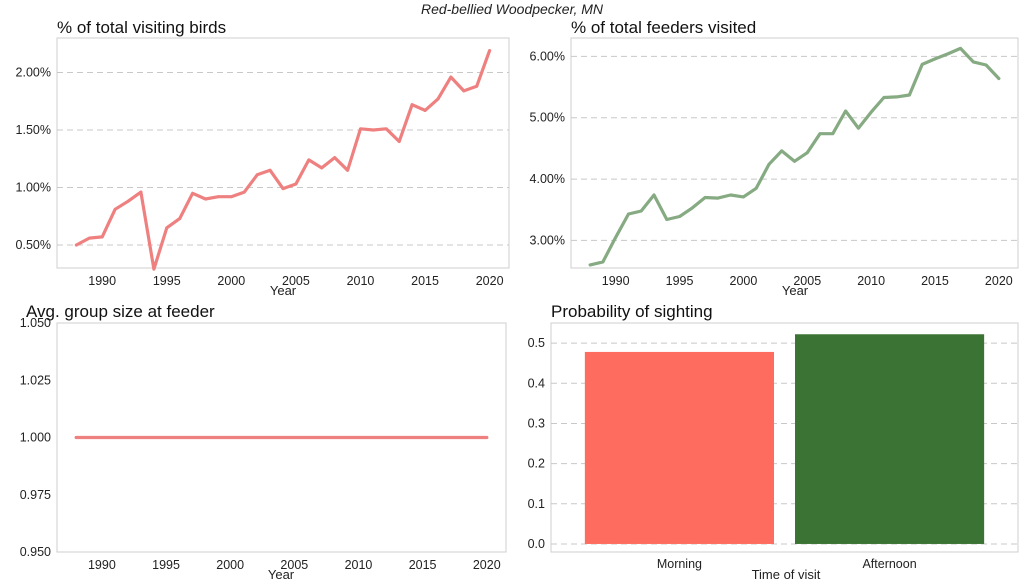  I want to click on y-tick-label: 0.0, so click(536, 544).